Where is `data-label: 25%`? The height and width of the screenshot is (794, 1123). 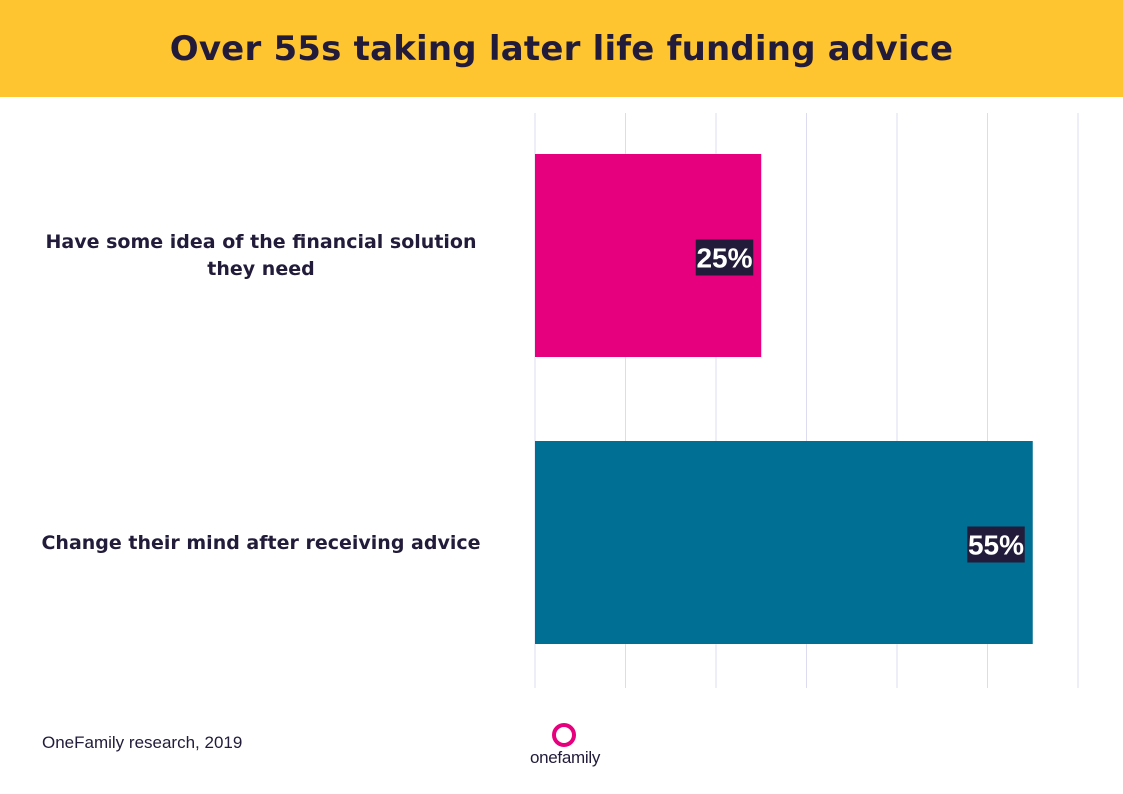
data-label: 25% is located at coordinates (724, 258).